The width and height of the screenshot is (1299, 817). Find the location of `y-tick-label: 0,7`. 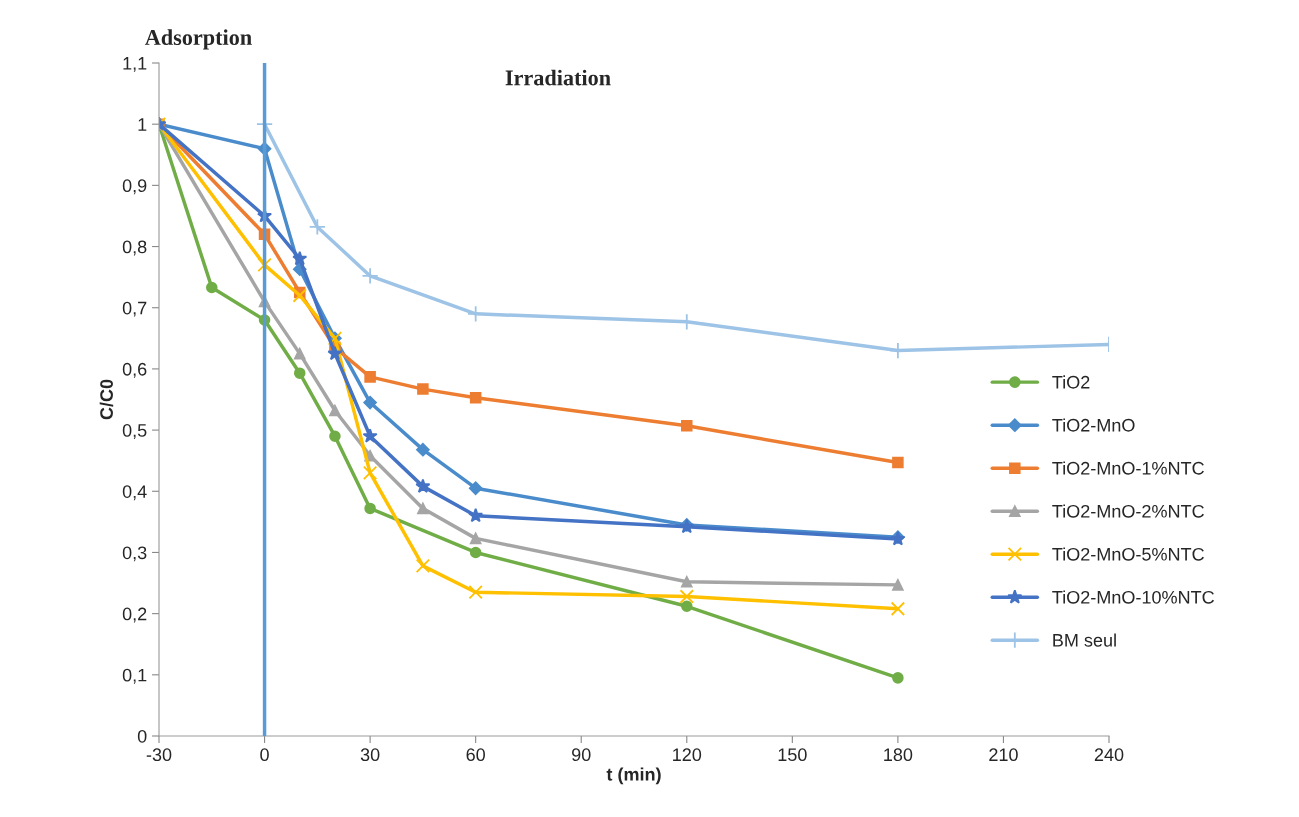

y-tick-label: 0,7 is located at coordinates (134, 309).